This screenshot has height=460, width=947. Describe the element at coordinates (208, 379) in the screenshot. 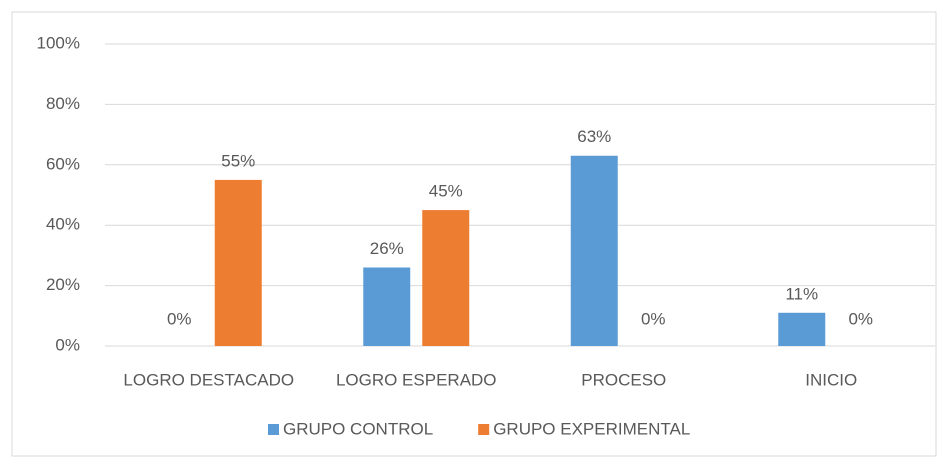

I see `x-tick-label: LOGRO DESTACADO` at that location.